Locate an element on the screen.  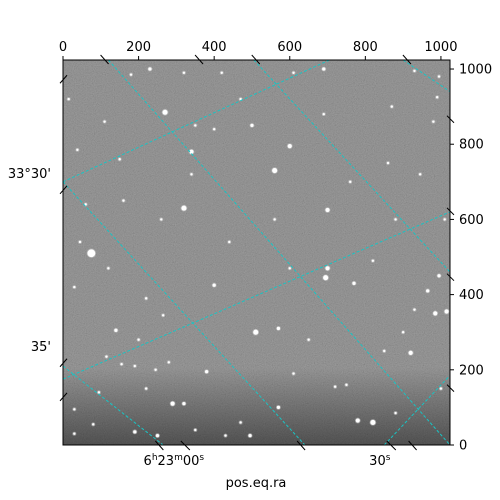
dec-tick-label: 33°30' is located at coordinates (29, 174).